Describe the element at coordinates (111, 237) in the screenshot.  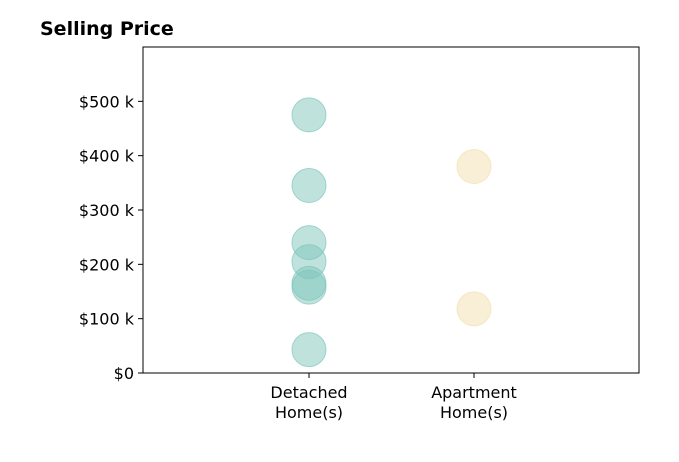
I see `y-axis: $0 $100 k $200 k $300 k $400 k $500 k` at that location.